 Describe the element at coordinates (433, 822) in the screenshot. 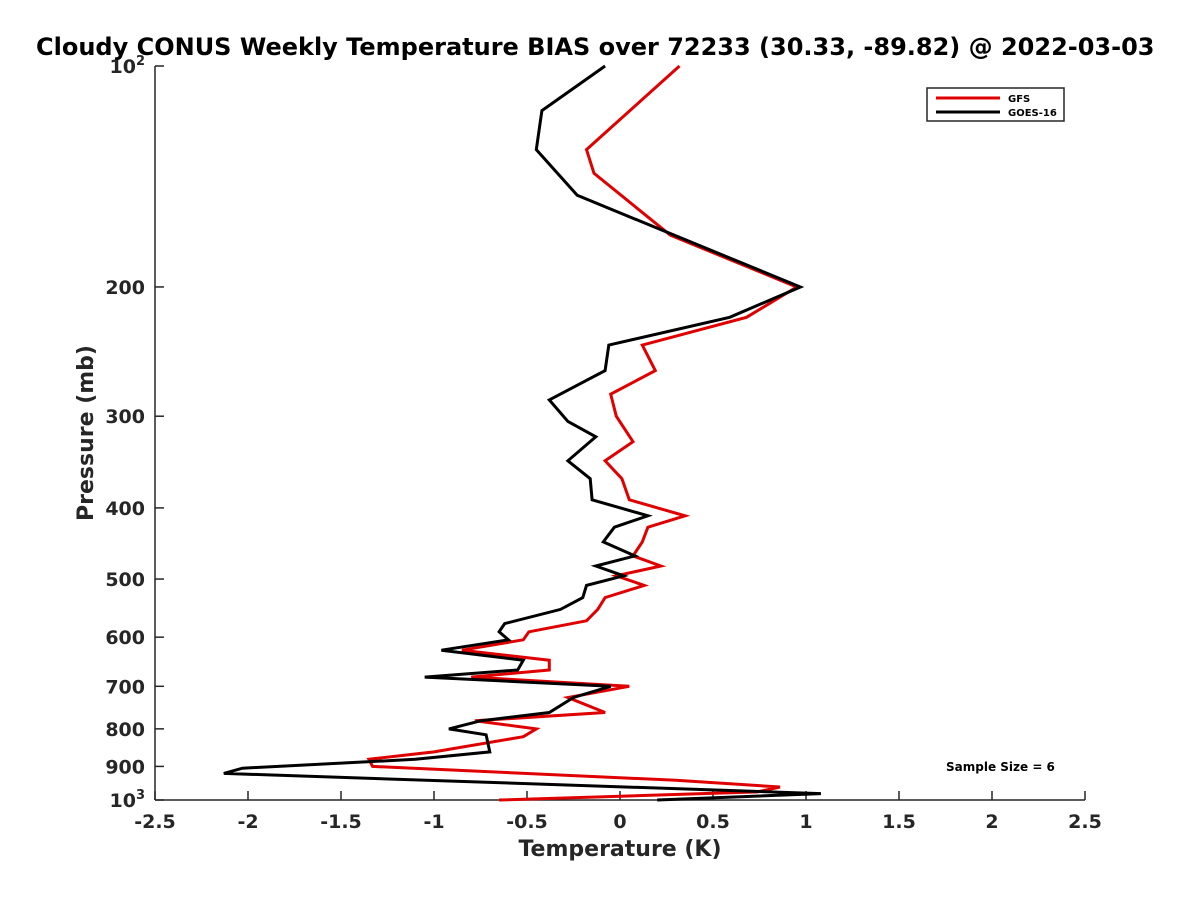

I see `x-tick-label: -1` at that location.